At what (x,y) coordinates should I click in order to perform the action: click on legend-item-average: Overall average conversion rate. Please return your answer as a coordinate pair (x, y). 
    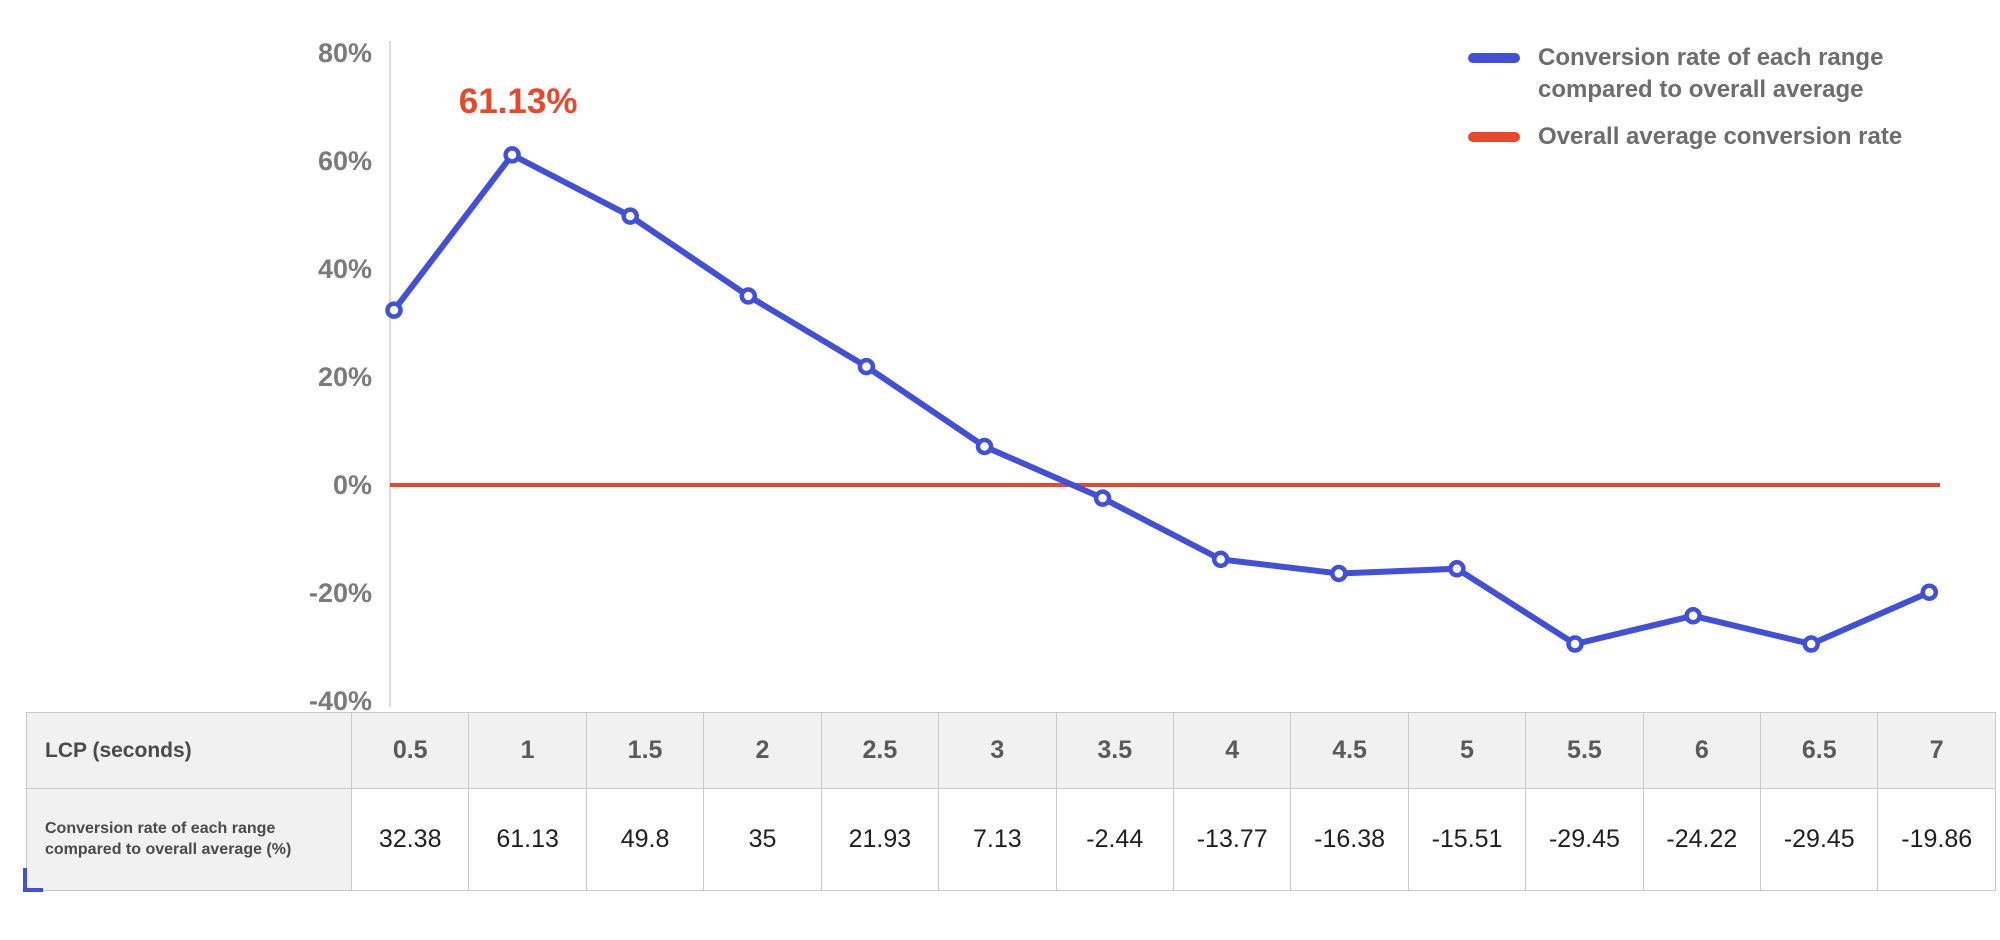
    Looking at the image, I should click on (1705, 137).